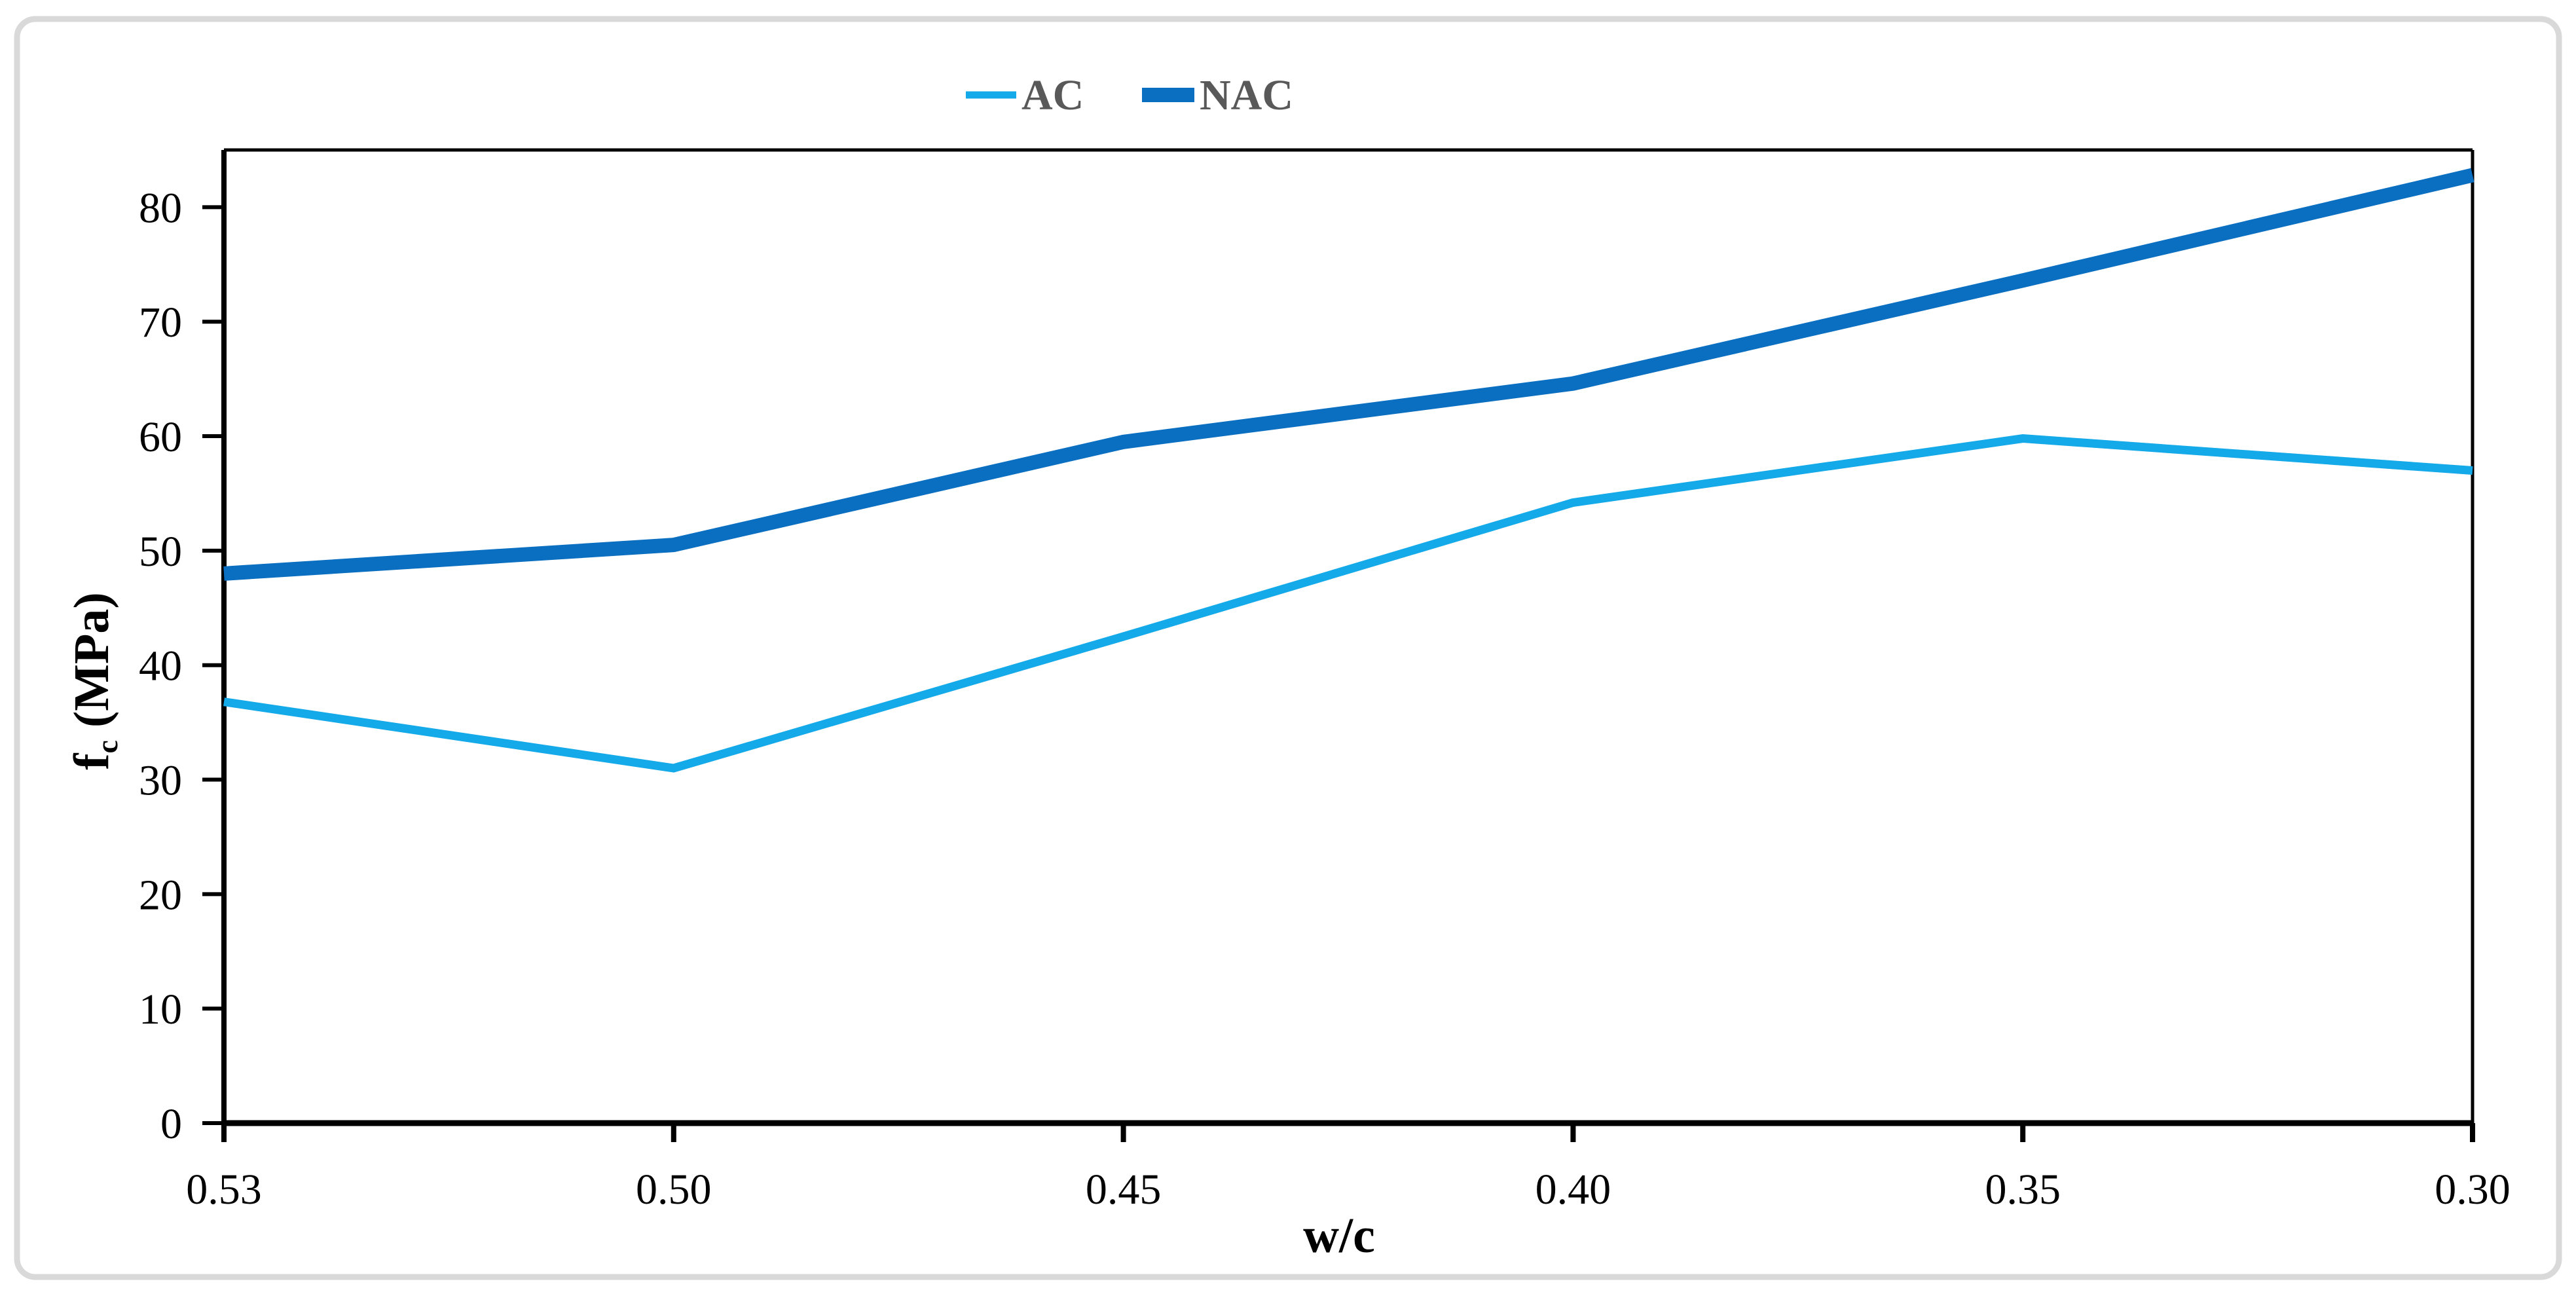 The image size is (2576, 1296). I want to click on legend: AC NAC, so click(1129, 95).